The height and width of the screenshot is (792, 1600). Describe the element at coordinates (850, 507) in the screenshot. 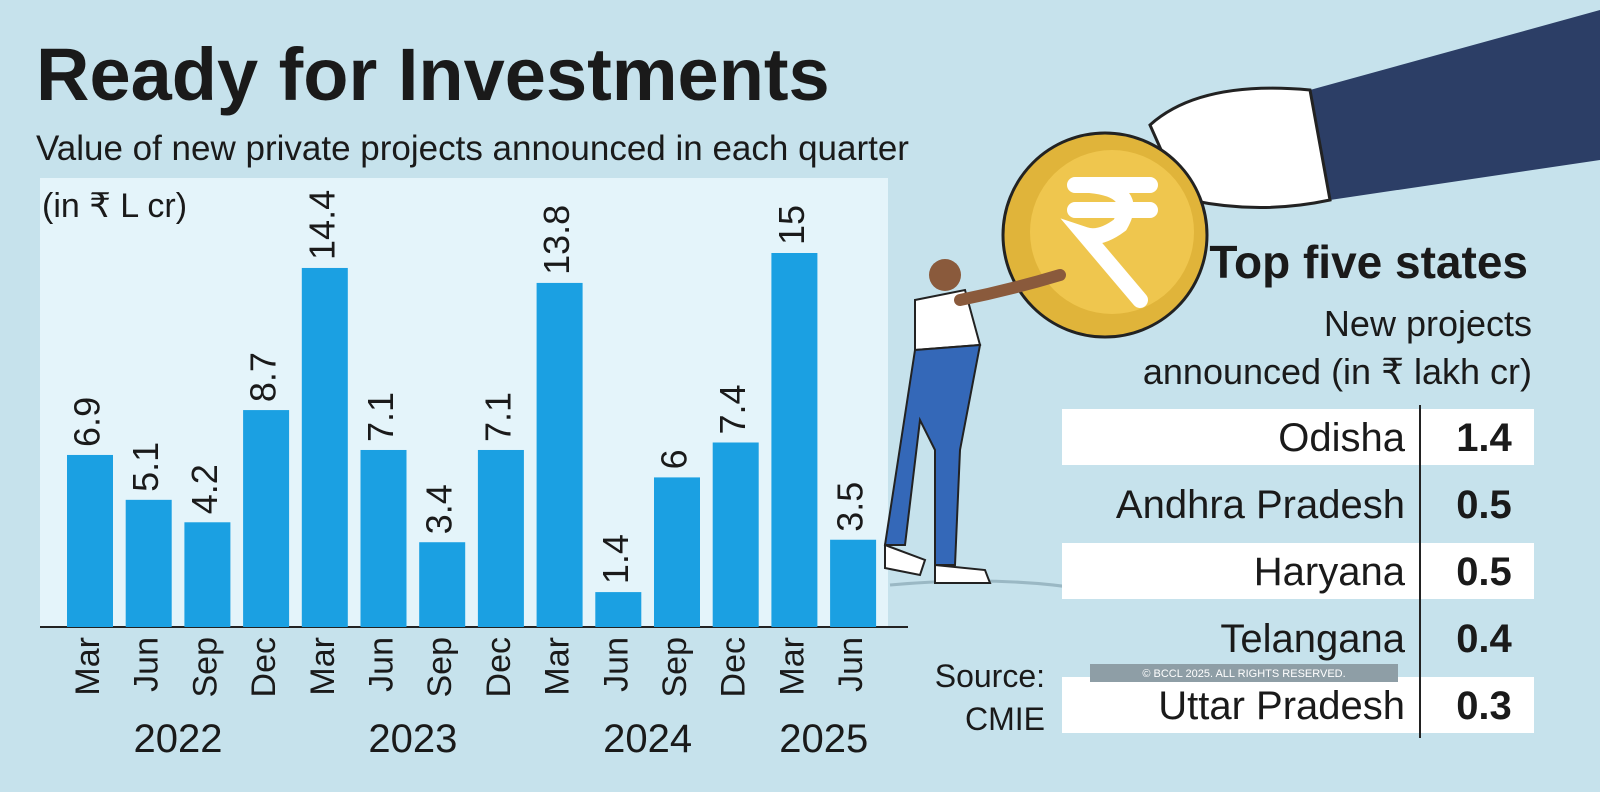

I see `data-label: 3.5` at that location.